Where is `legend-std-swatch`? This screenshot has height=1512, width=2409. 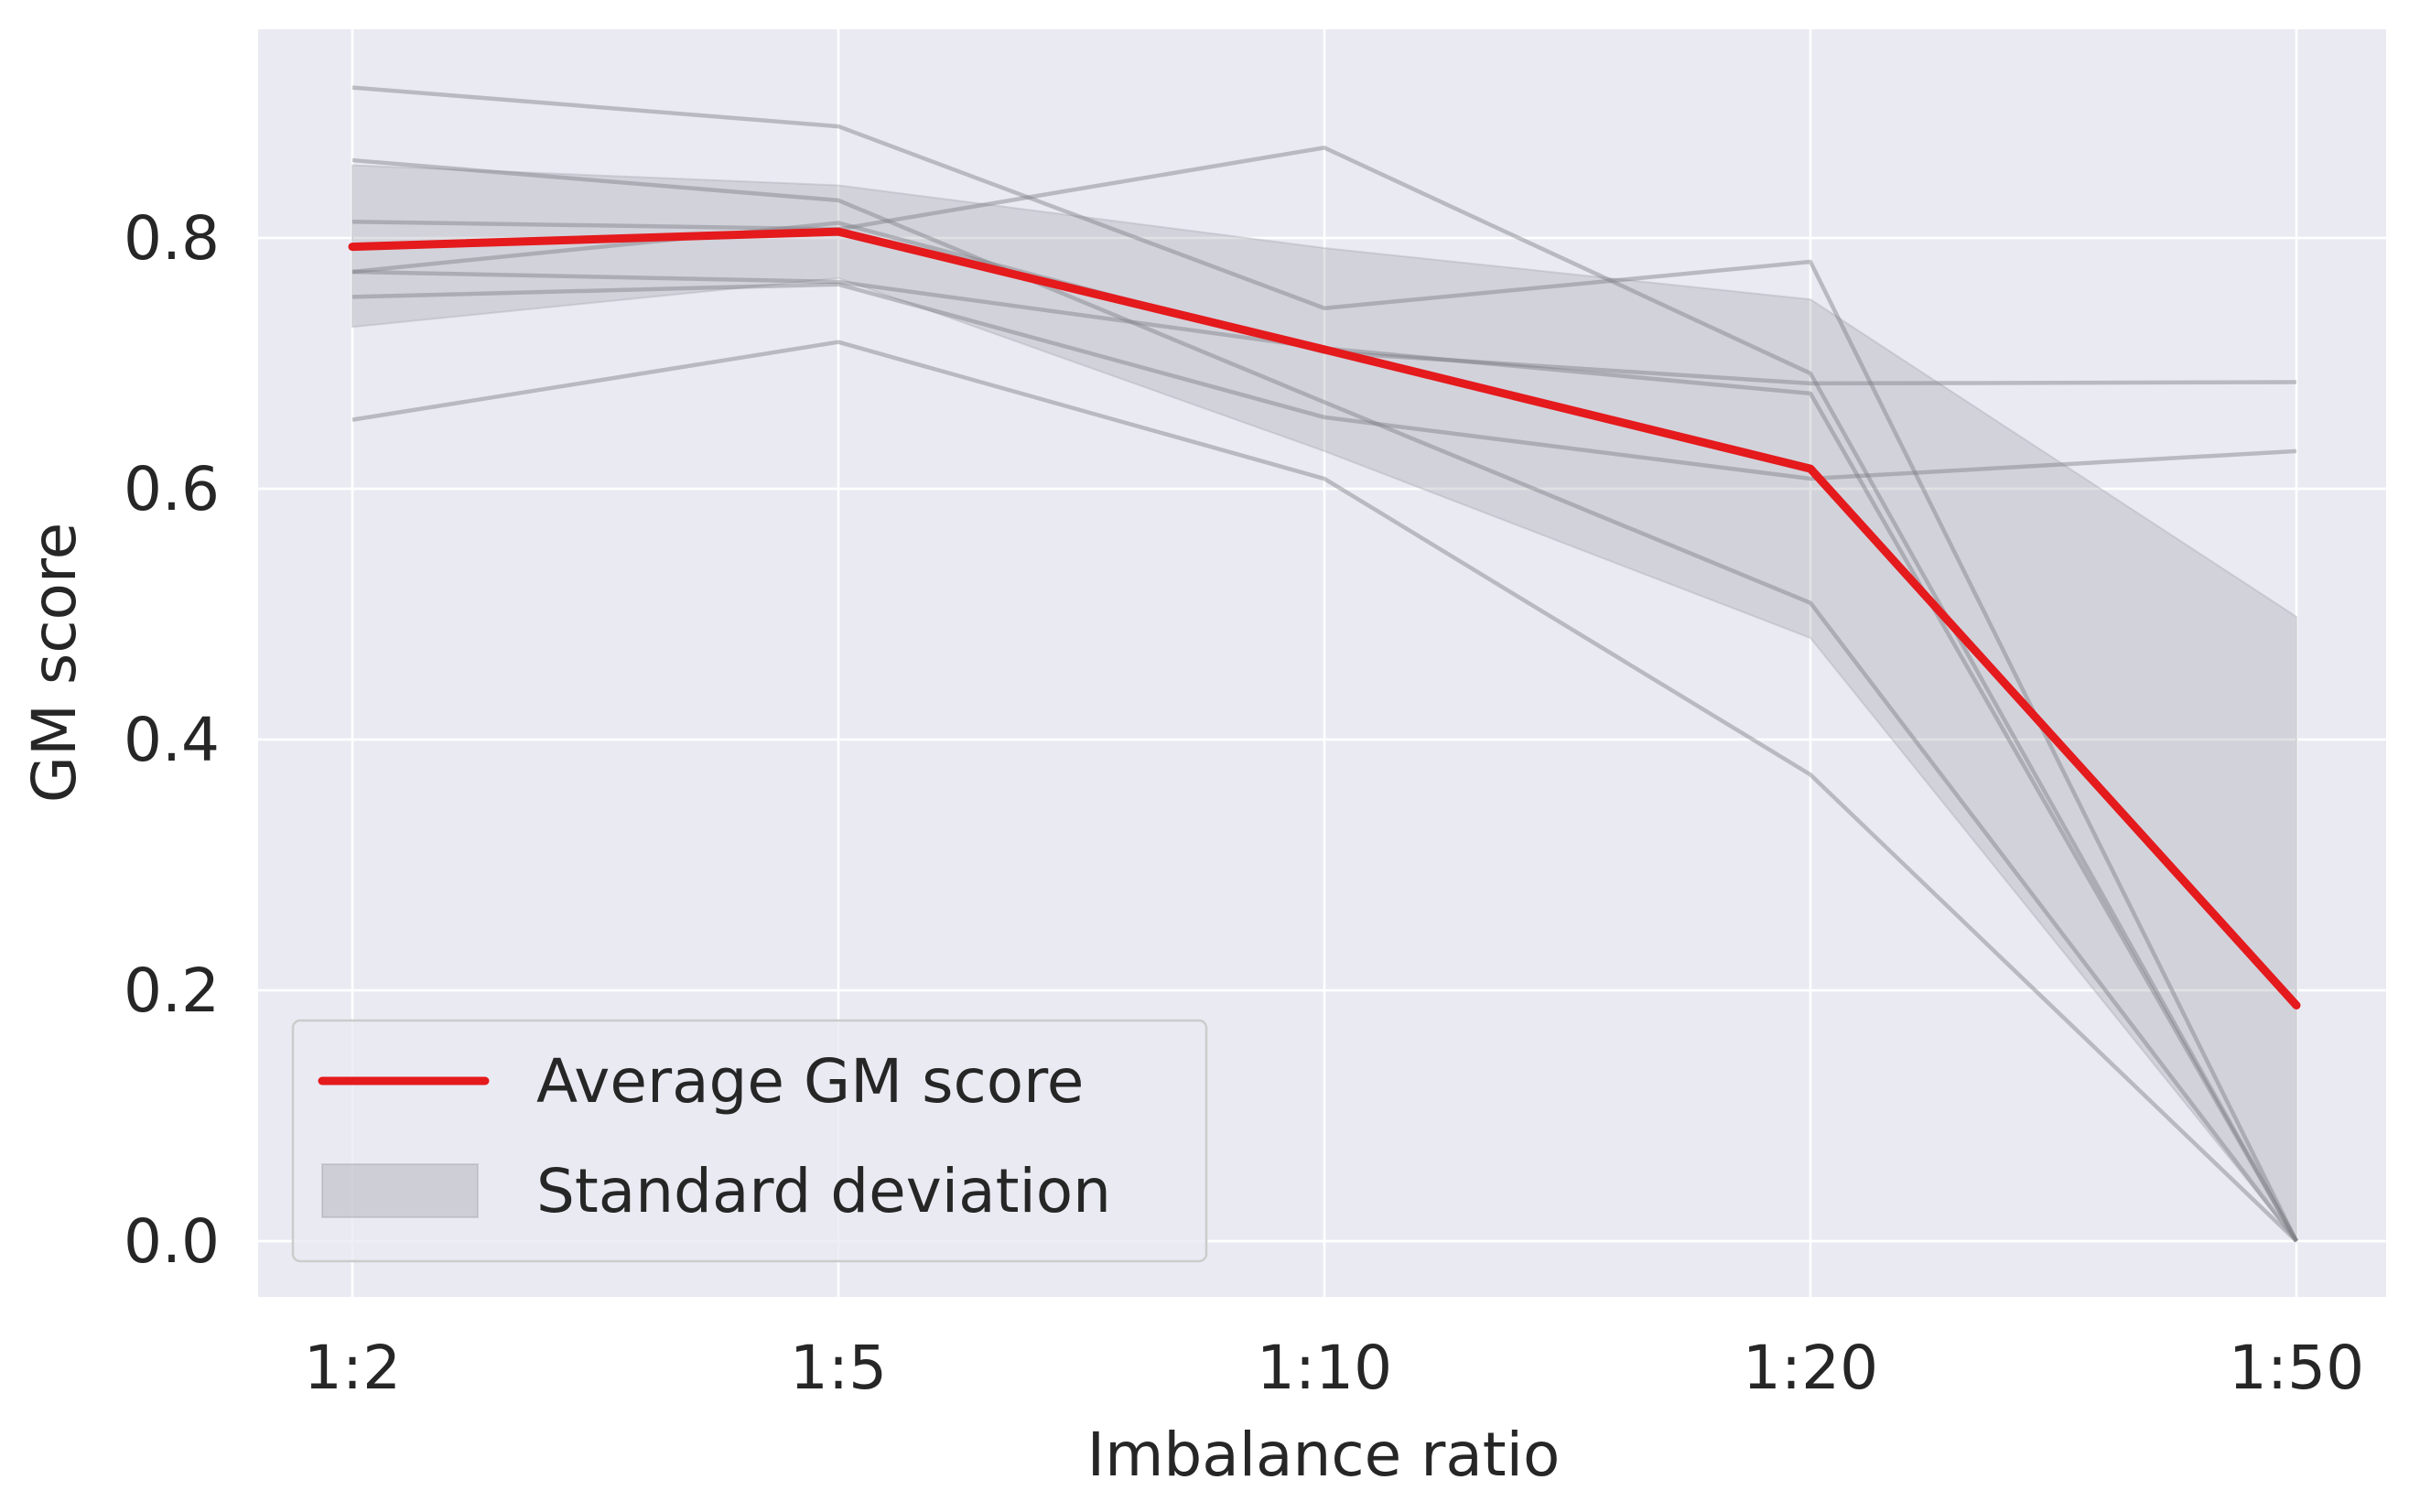
legend-std-swatch is located at coordinates (400, 1190).